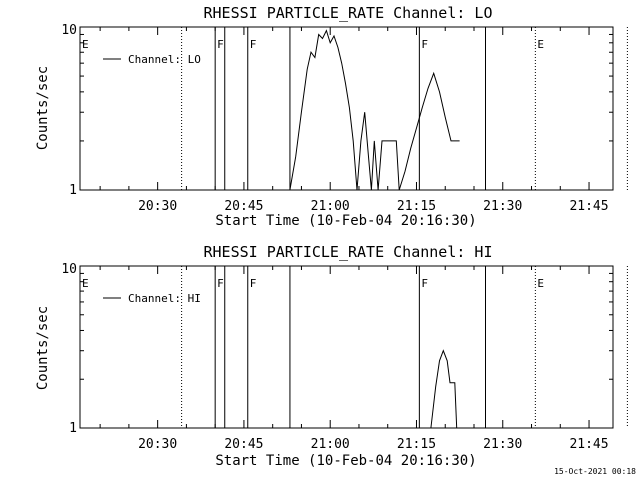 Image resolution: width=640 pixels, height=480 pixels. Describe the element at coordinates (595, 471) in the screenshot. I see `timestamp: 15-Oct-2021 00:18` at that location.